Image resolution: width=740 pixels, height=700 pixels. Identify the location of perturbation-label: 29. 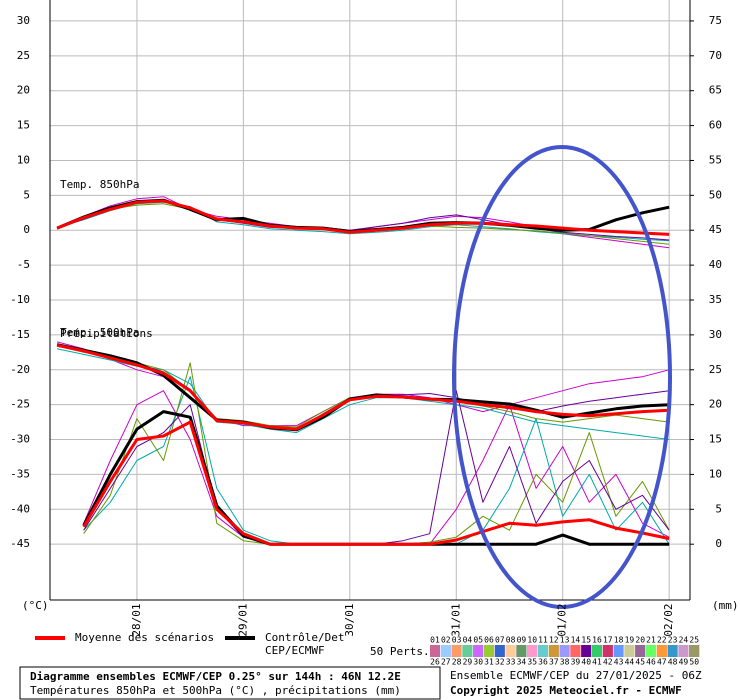
(468, 662).